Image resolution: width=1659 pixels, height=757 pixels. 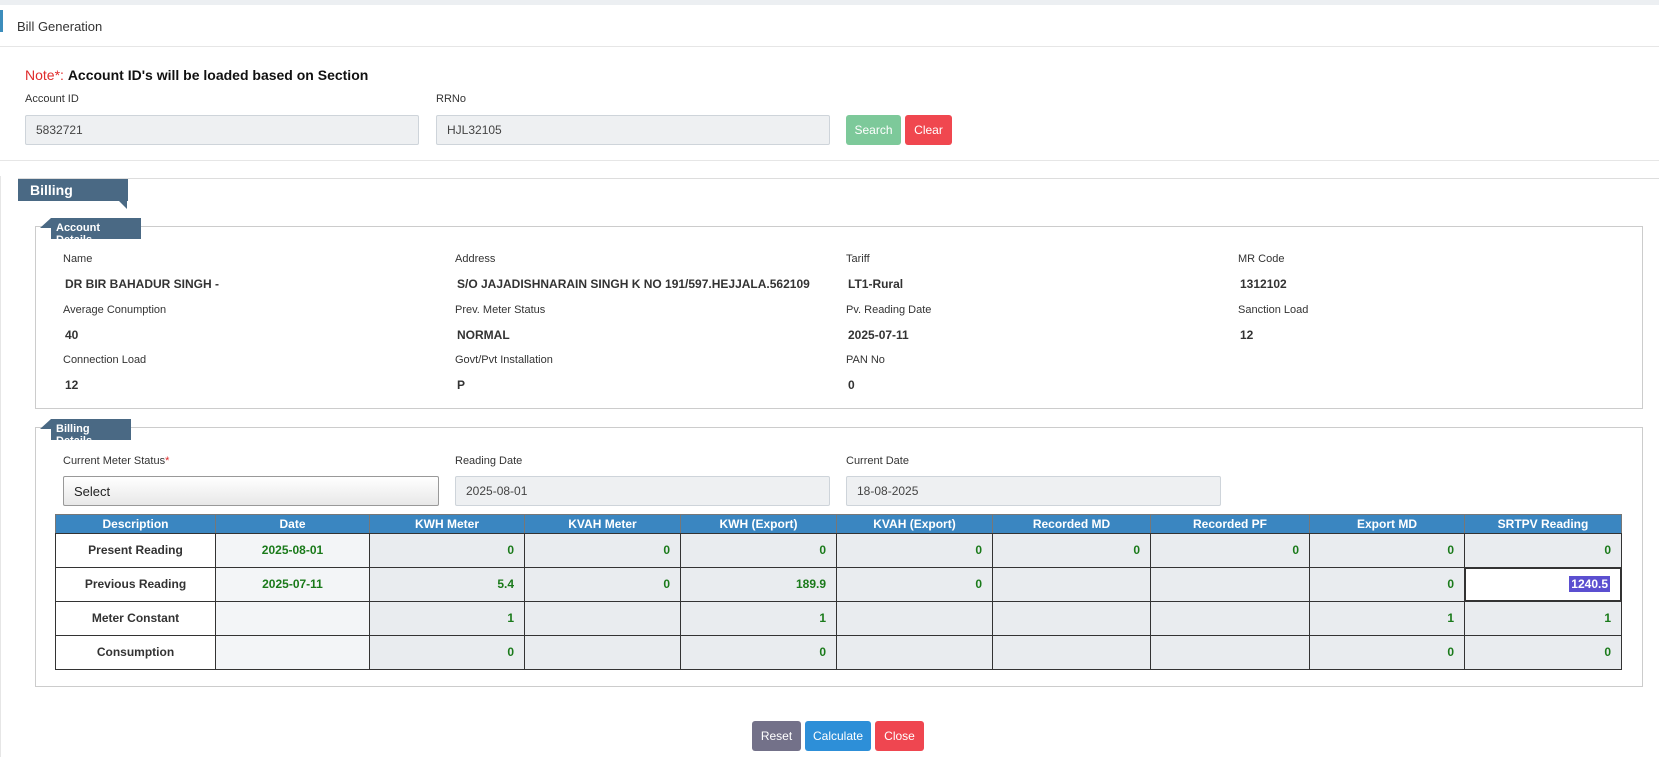 What do you see at coordinates (73, 196) in the screenshot?
I see `billing-tab: Billing Details` at bounding box center [73, 196].